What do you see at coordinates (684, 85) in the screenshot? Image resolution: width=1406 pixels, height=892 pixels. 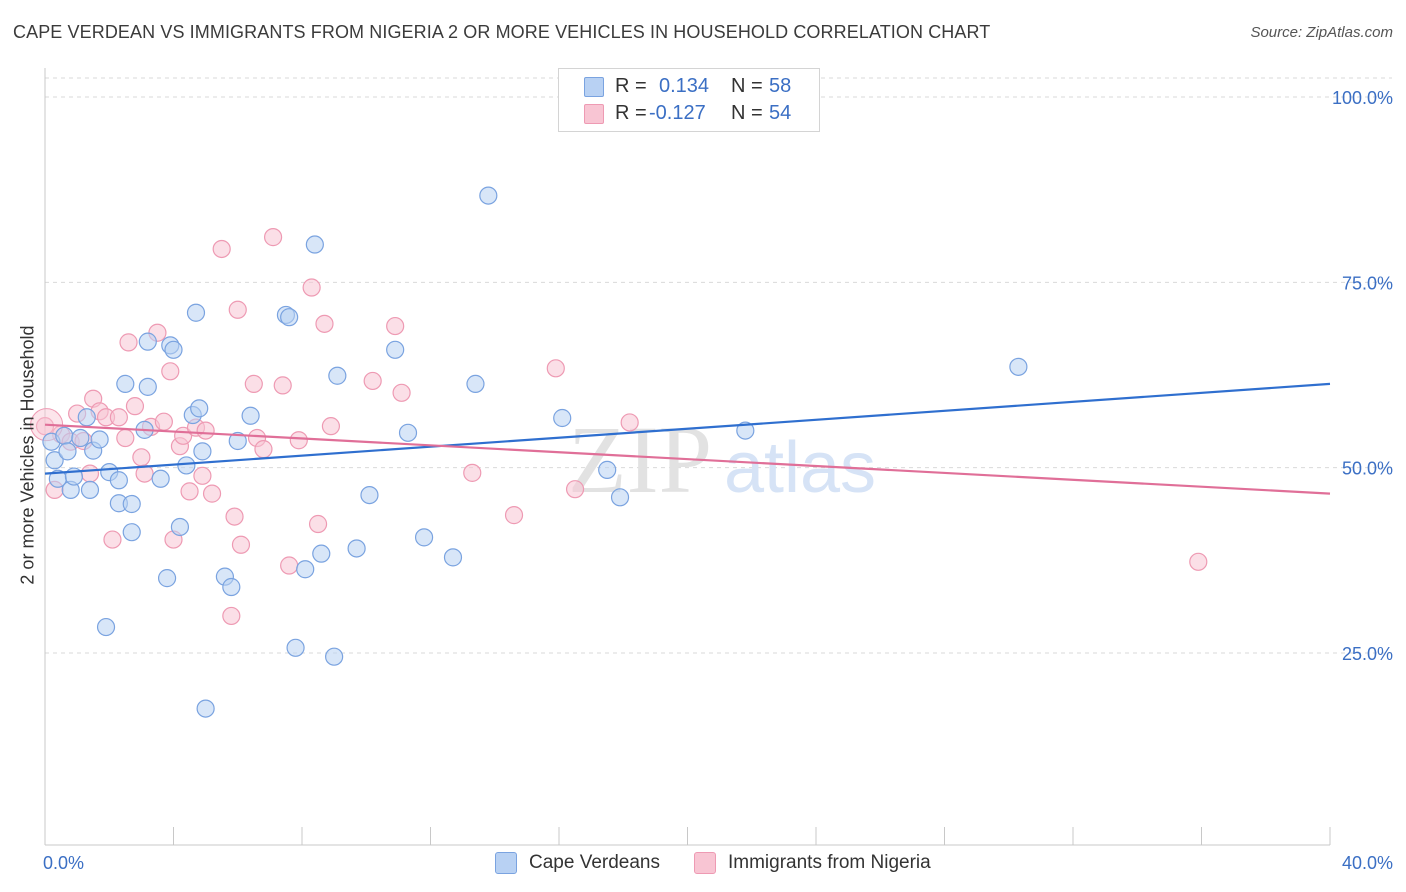 I see `r-value: 0.134` at bounding box center [684, 85].